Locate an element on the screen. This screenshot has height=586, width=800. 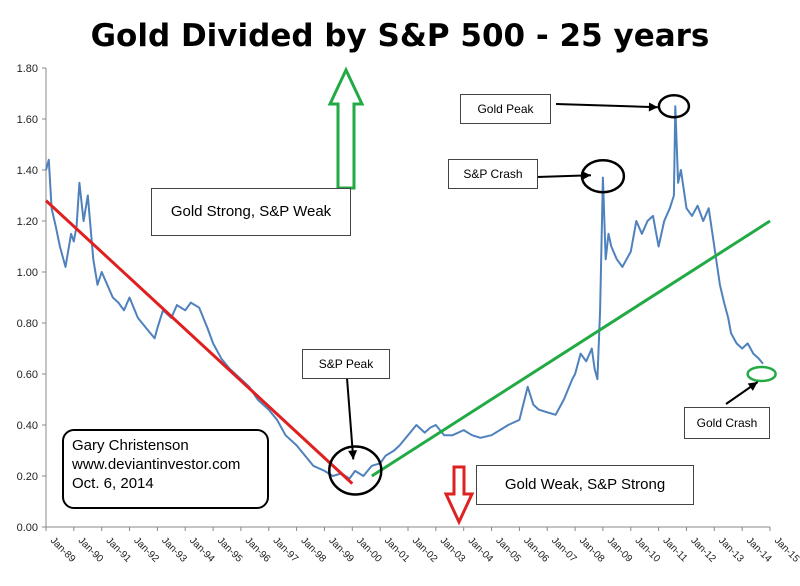
y-tick-label: 1.40 is located at coordinates (27, 171).